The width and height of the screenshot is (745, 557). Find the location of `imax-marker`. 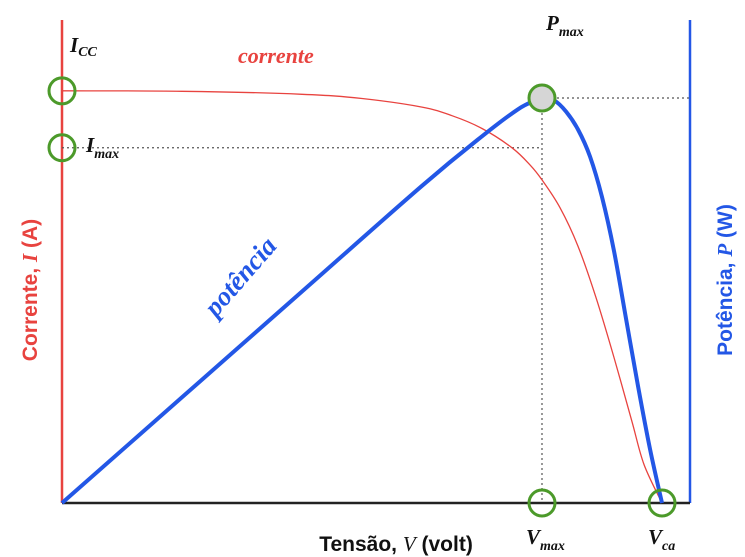

imax-marker is located at coordinates (62, 148).